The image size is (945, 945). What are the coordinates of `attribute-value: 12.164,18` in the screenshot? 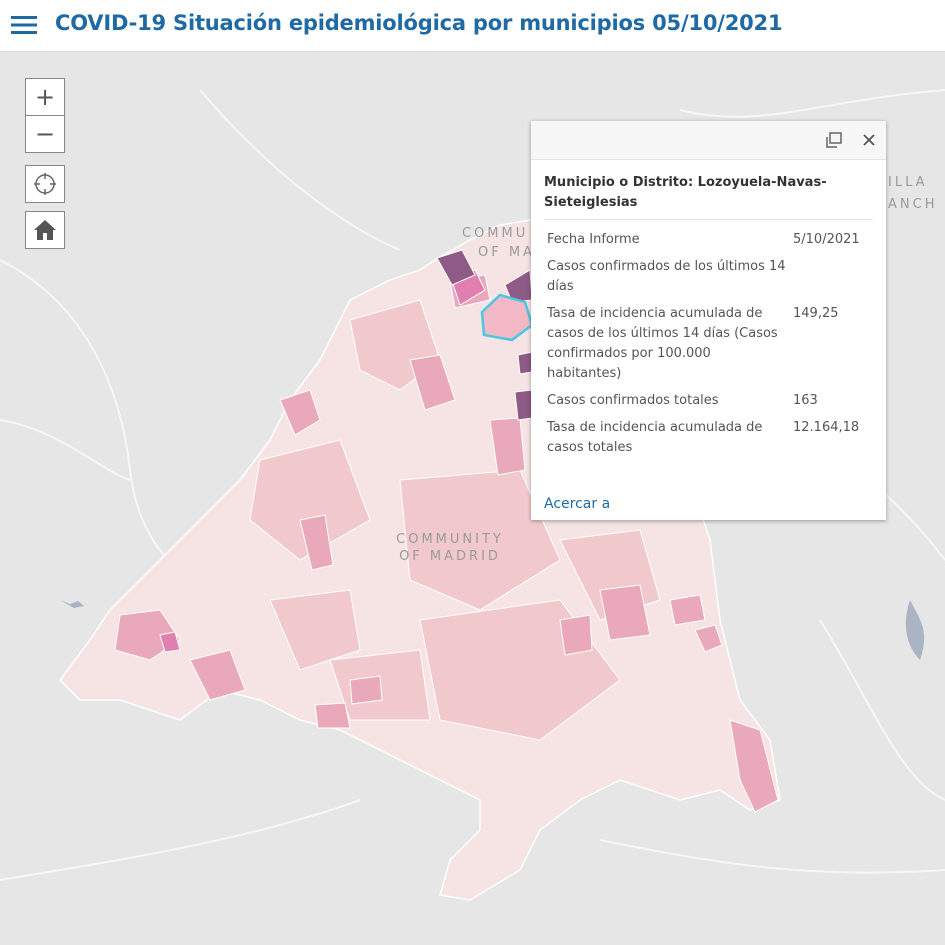 It's located at (826, 427).